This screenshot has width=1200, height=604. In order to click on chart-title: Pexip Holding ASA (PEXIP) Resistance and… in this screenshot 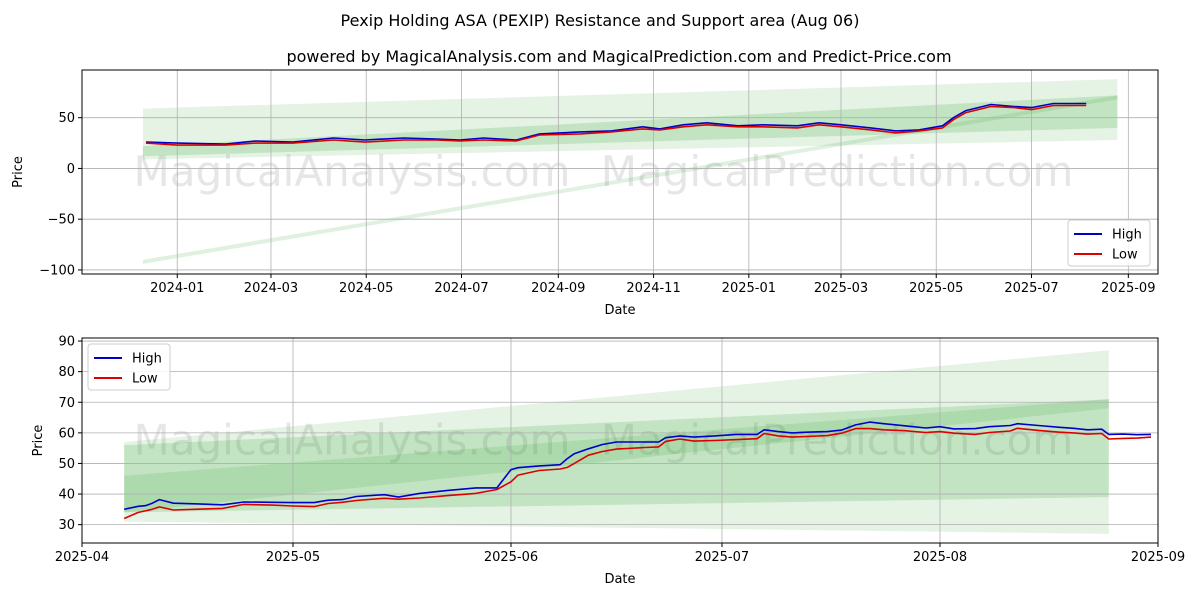, I will do `click(600, 20)`.